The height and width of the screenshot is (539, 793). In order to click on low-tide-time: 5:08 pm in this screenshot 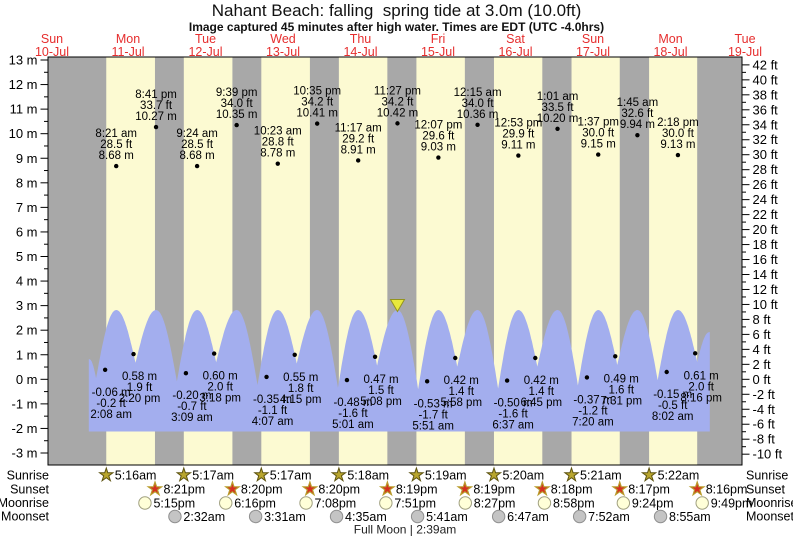, I will do `click(381, 402)`.